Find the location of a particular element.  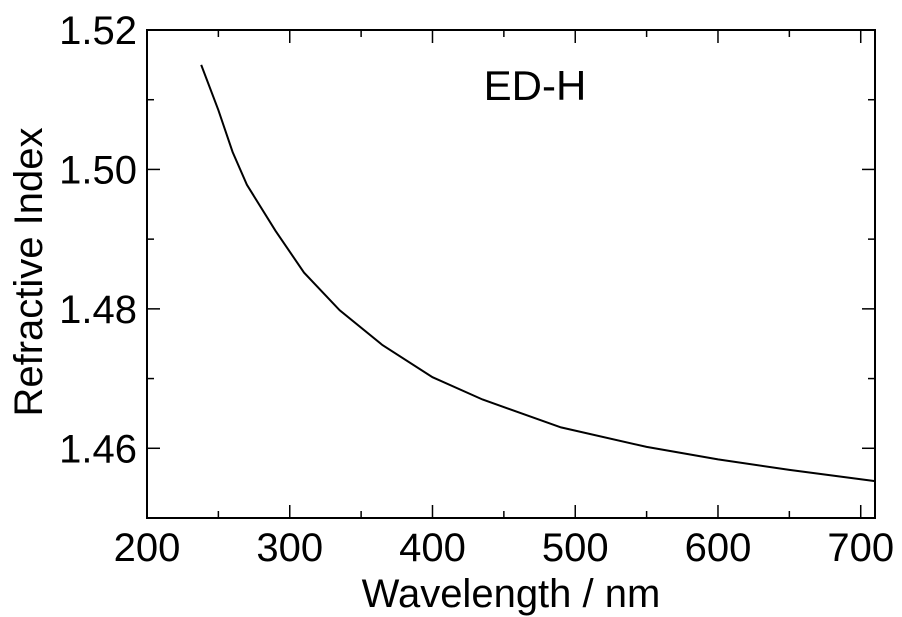

x-tick-label: 200 is located at coordinates (147, 548).